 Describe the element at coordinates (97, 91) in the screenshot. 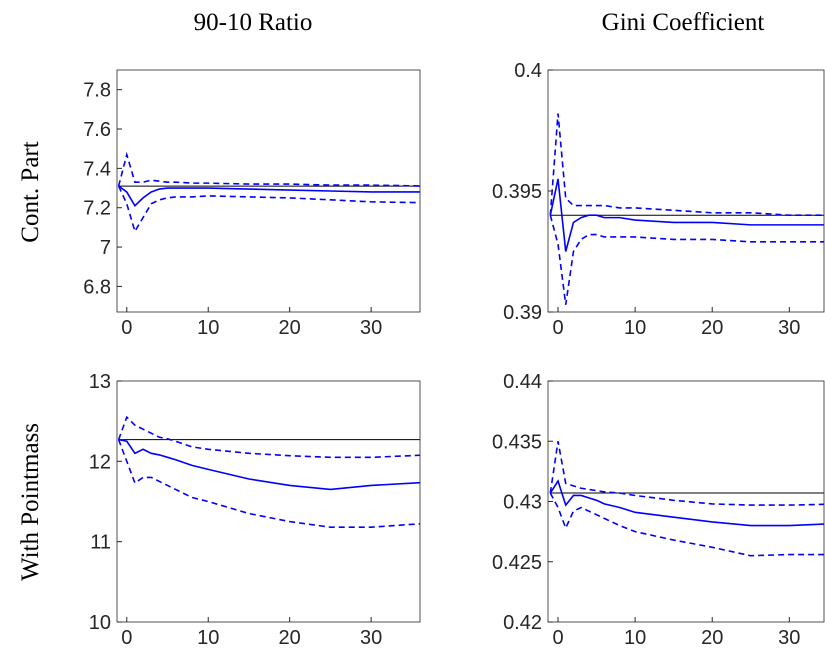

I see `y-tick-label: 7.8` at that location.